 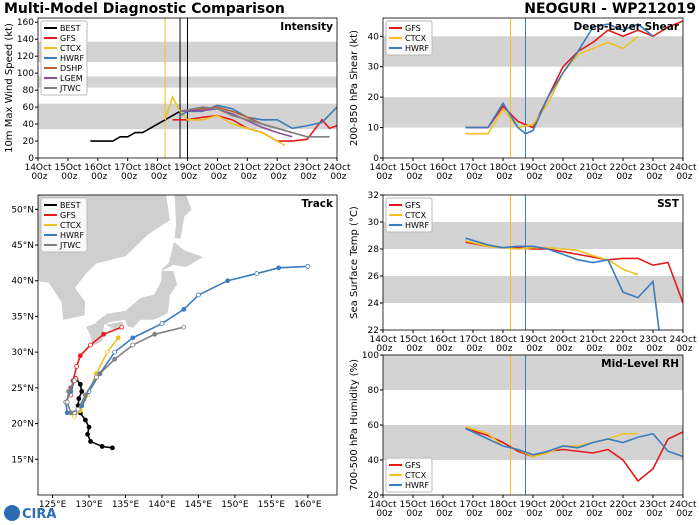 I want to click on x-tick-label: 160°E, so click(x=308, y=505).